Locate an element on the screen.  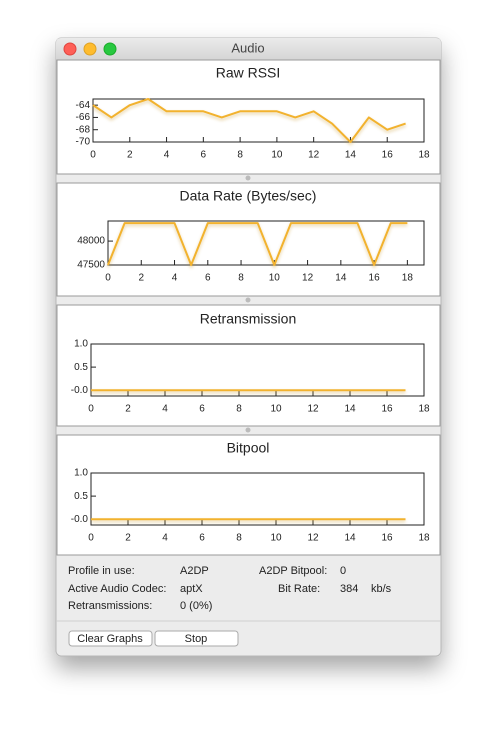
chart-title: Bitpool is located at coordinates (248, 448).